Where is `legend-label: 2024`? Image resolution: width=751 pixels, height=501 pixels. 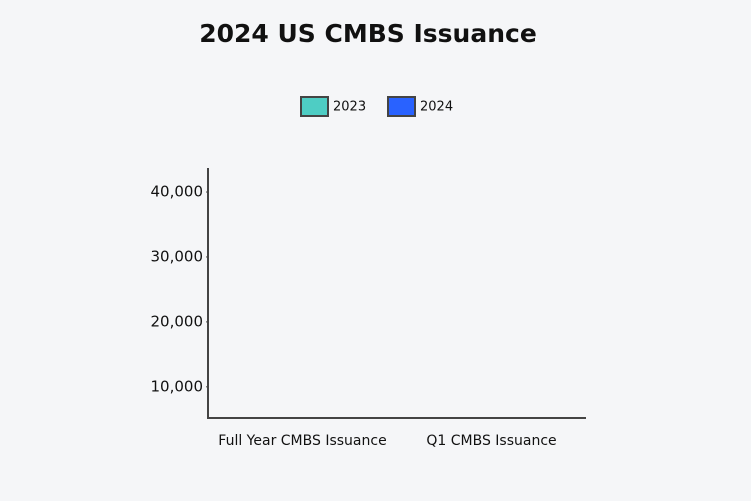 legend-label: 2024 is located at coordinates (436, 107).